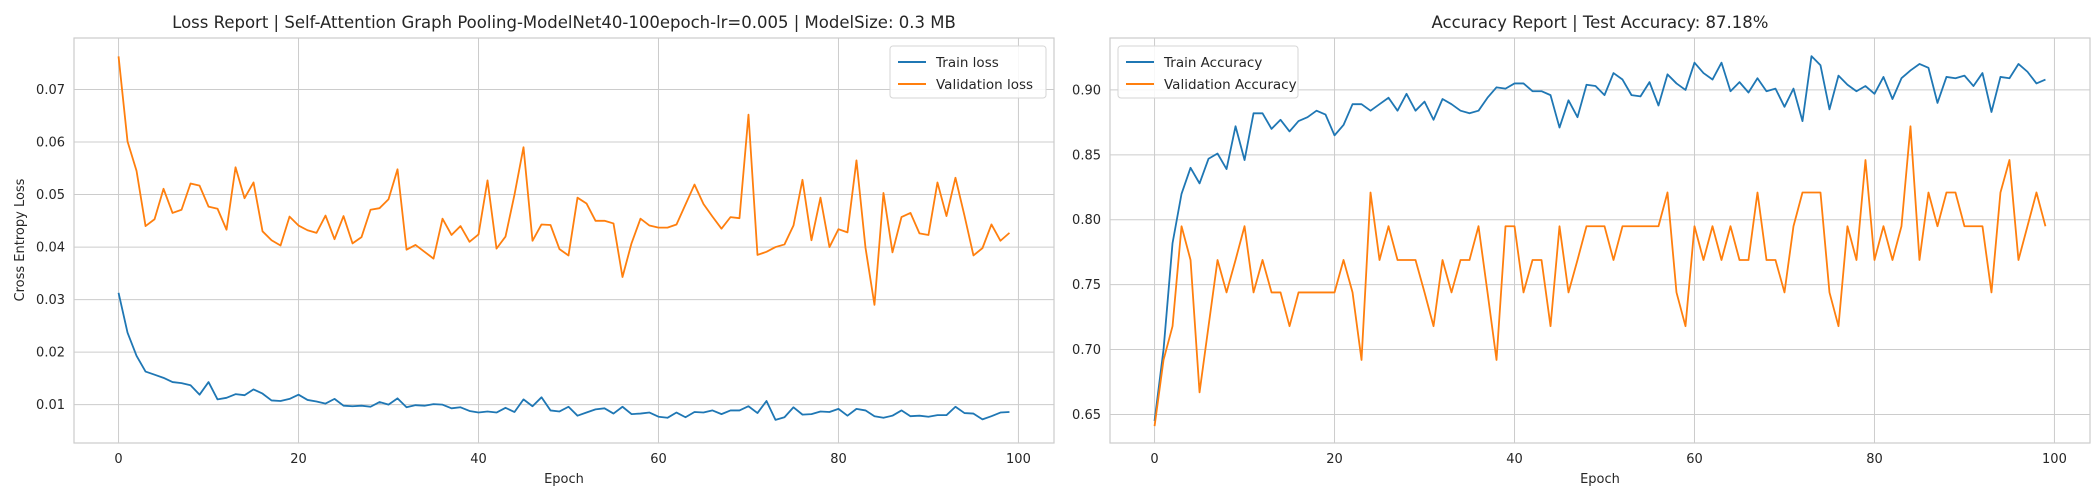 The image size is (2100, 500). I want to click on validation-accuracy-legend-label: Validation Accuracy, so click(1230, 85).